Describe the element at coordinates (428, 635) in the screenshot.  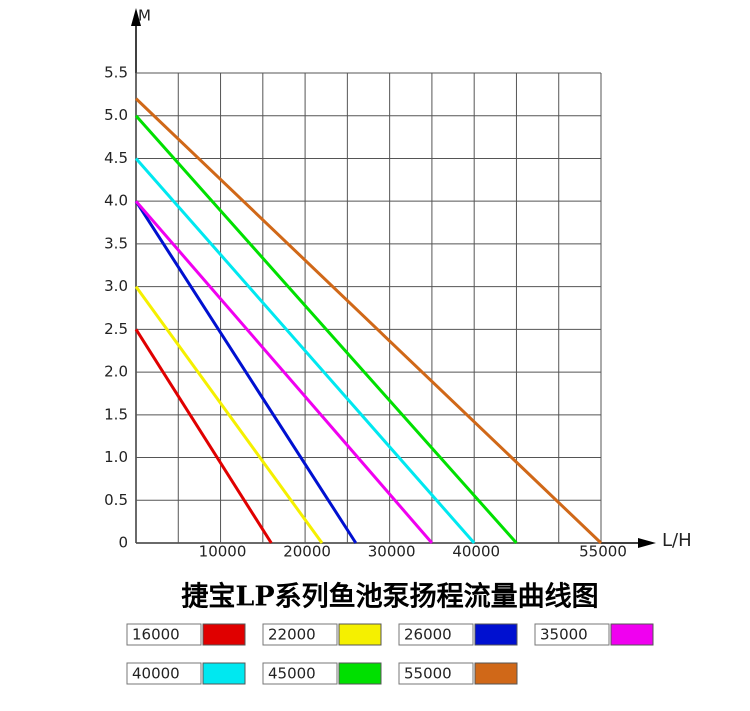
I see `legend-label: 26000` at that location.